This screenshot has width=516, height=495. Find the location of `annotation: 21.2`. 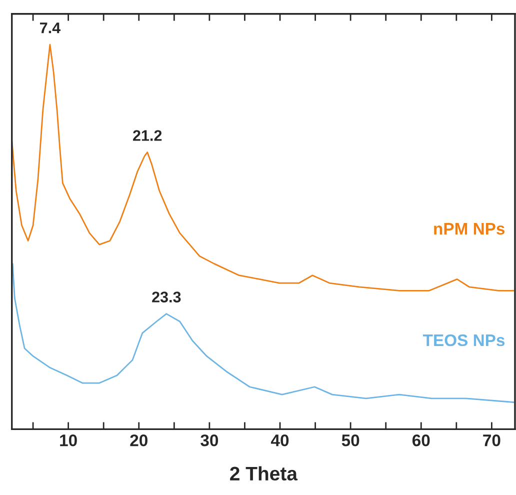

annotation: 21.2 is located at coordinates (147, 135).